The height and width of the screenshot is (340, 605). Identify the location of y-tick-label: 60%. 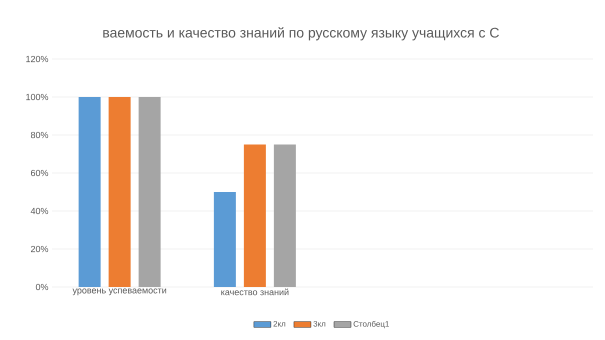
(39, 173).